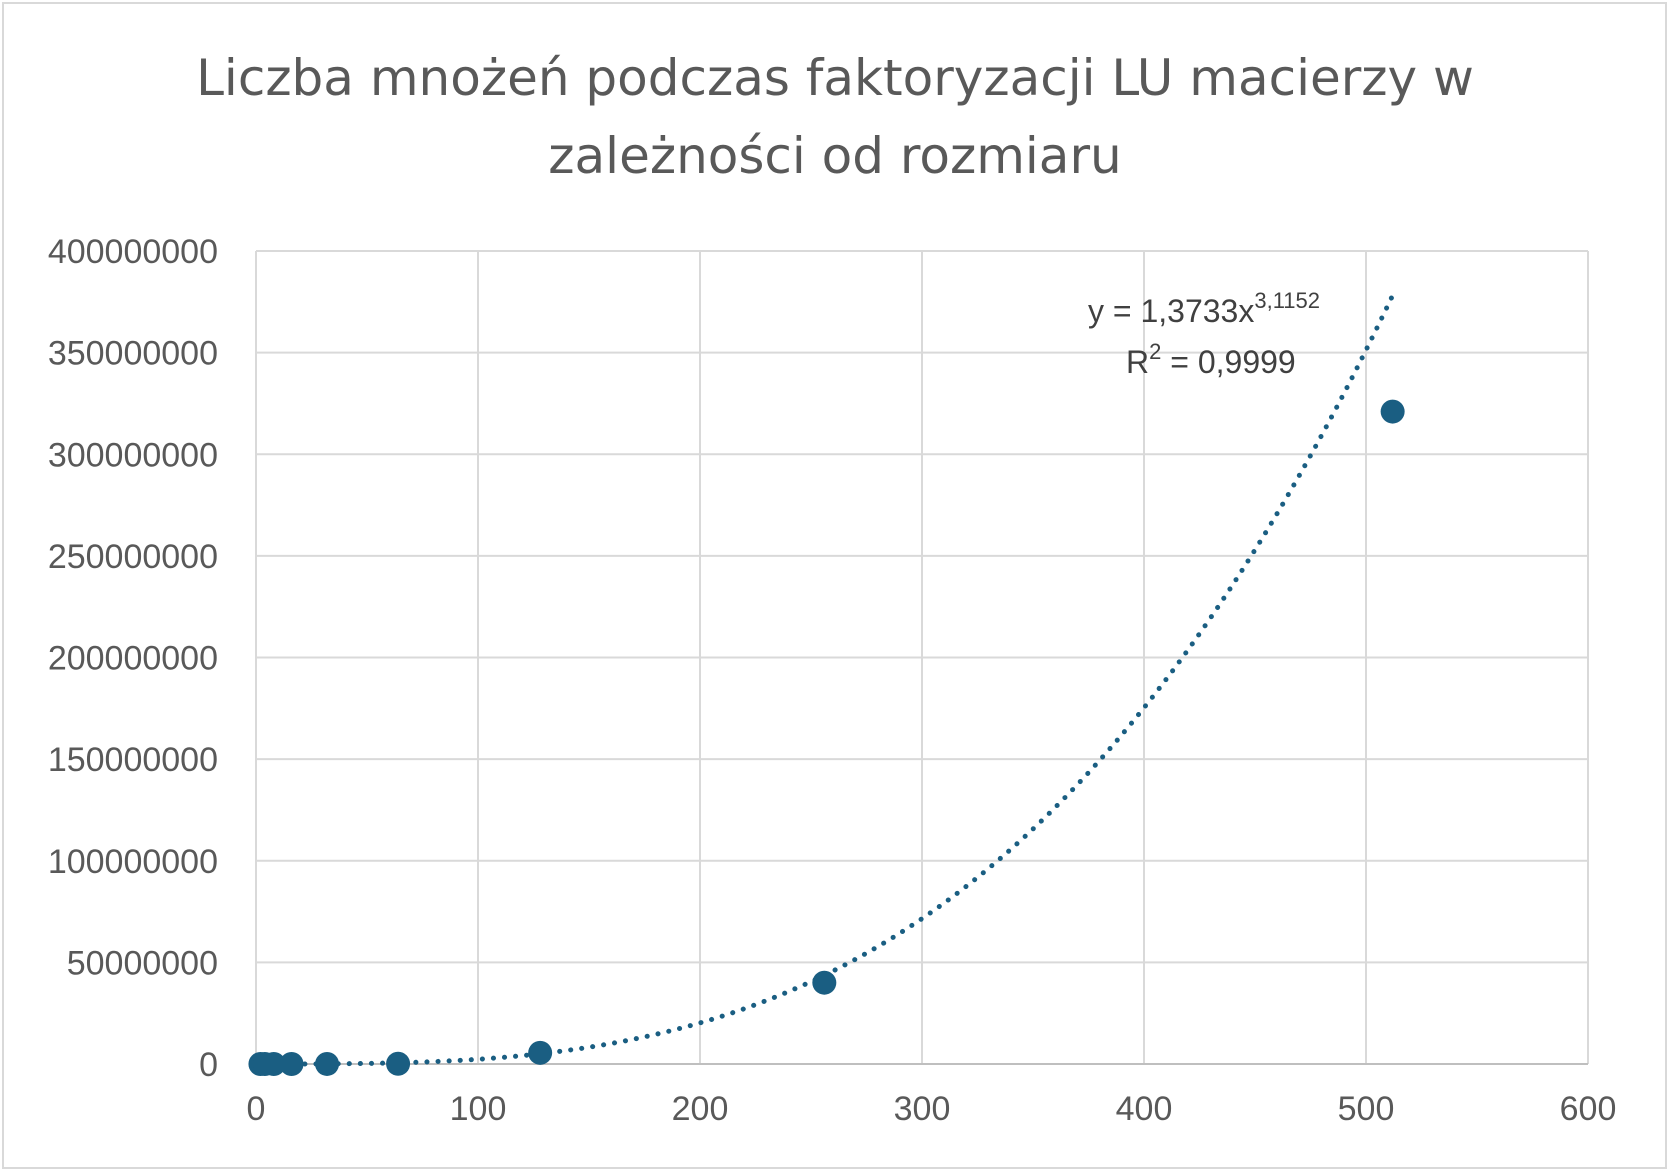  Describe the element at coordinates (1144, 1109) in the screenshot. I see `x-tick-label: 400` at that location.